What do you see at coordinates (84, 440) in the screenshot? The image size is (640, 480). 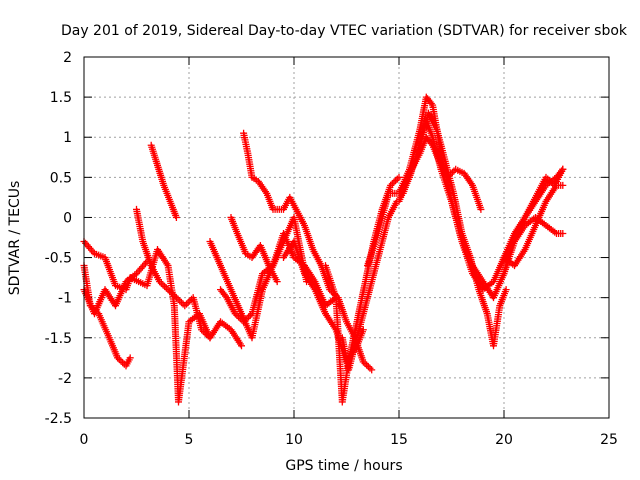 I see `x-tick-label: 0` at bounding box center [84, 440].